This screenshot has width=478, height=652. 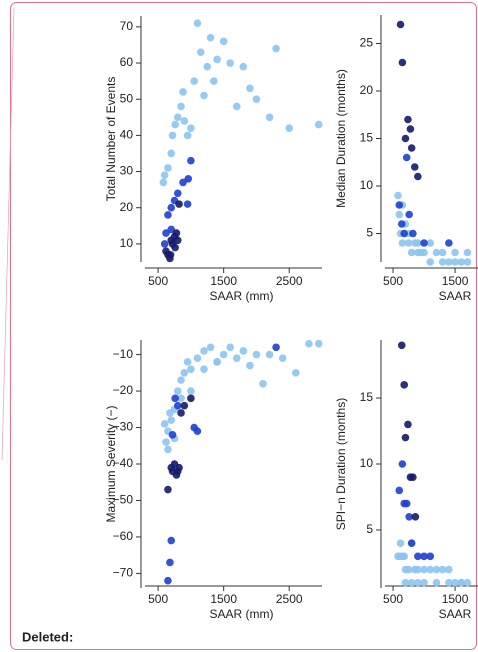 What do you see at coordinates (111, 463) in the screenshot?
I see `y-axis-label: Maximum Severity (−)` at bounding box center [111, 463].